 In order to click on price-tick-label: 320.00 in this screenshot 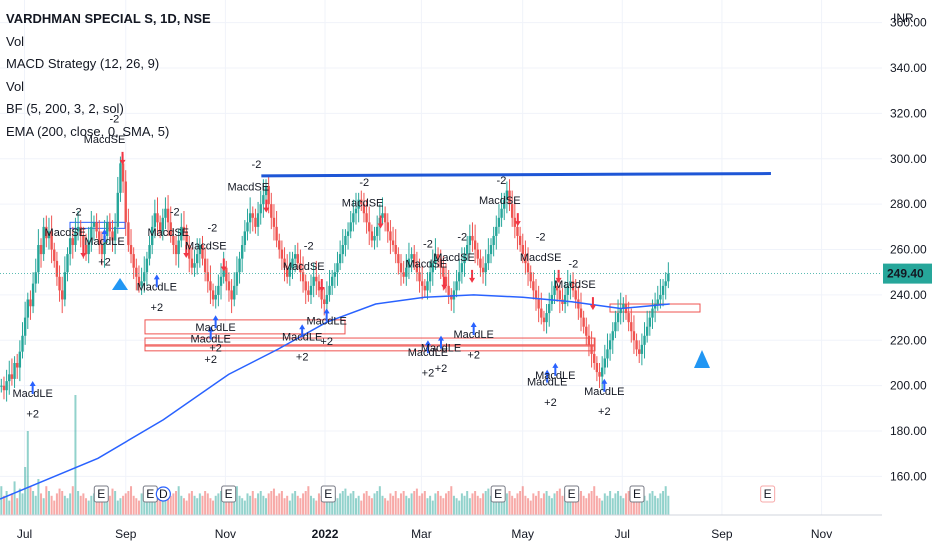, I will do `click(908, 113)`.